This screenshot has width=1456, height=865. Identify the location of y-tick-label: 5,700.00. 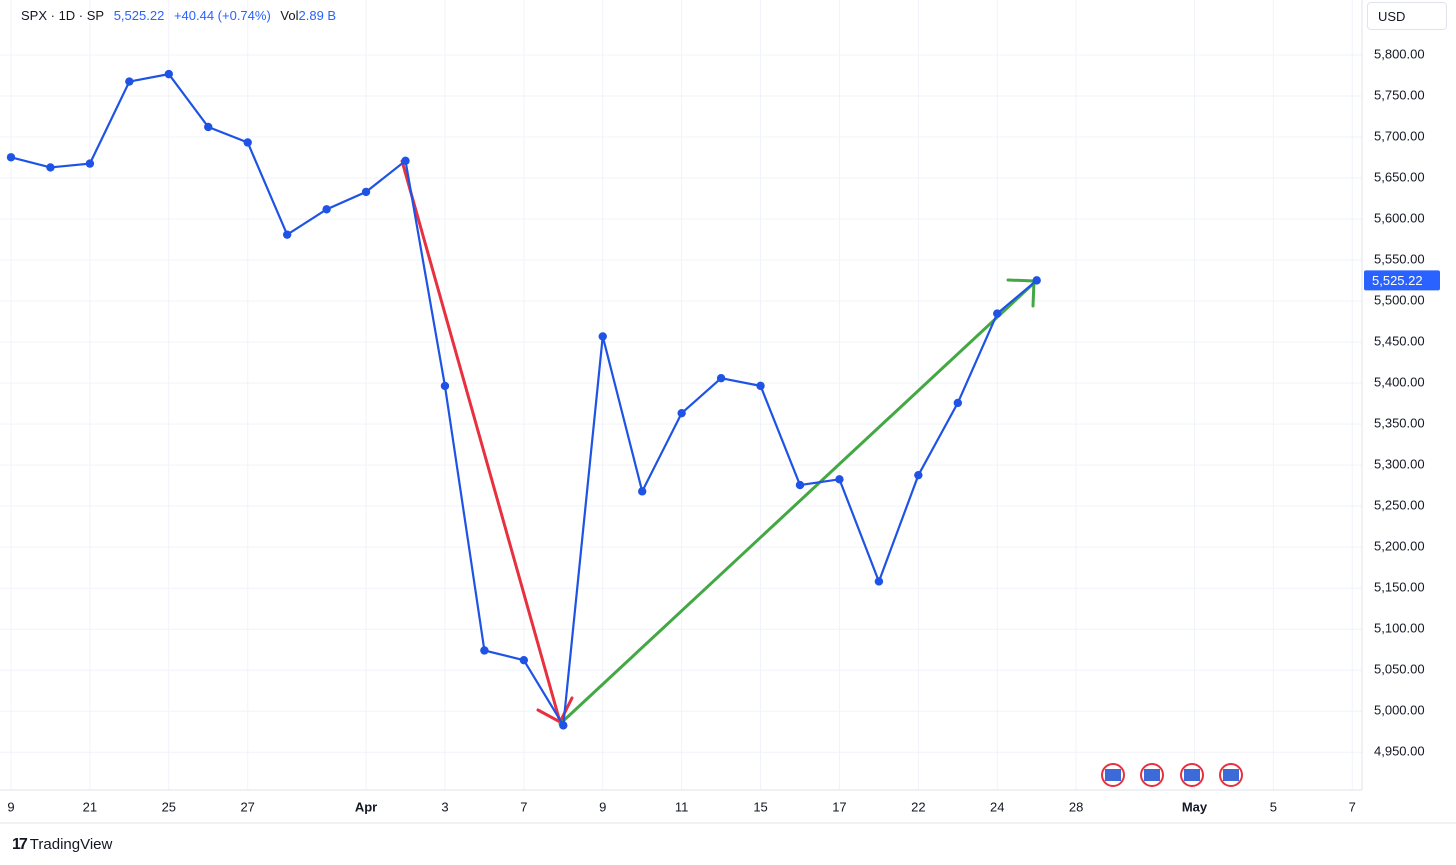
(1399, 135).